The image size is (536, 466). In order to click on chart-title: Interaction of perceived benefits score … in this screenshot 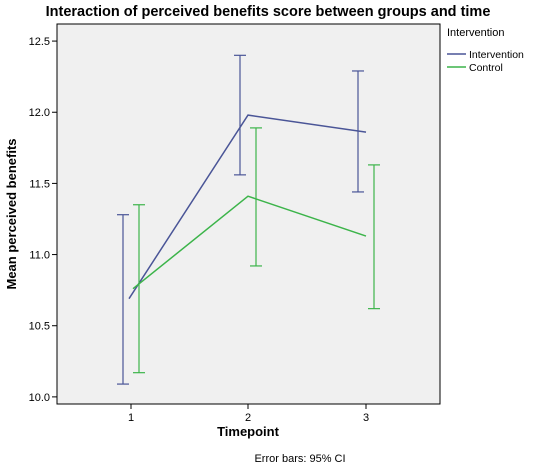, I will do `click(268, 12)`.